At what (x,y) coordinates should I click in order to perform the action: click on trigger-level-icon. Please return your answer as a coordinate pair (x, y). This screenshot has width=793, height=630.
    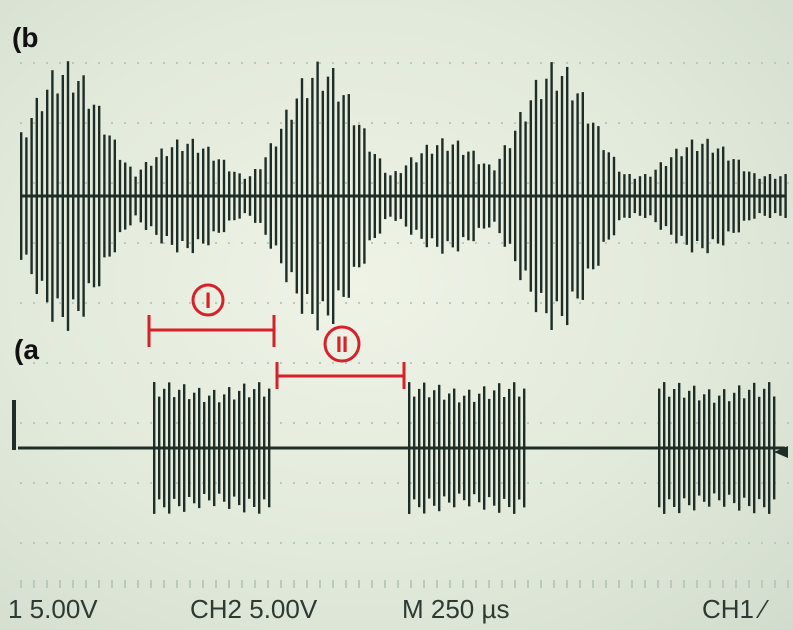
    Looking at the image, I should click on (781, 452).